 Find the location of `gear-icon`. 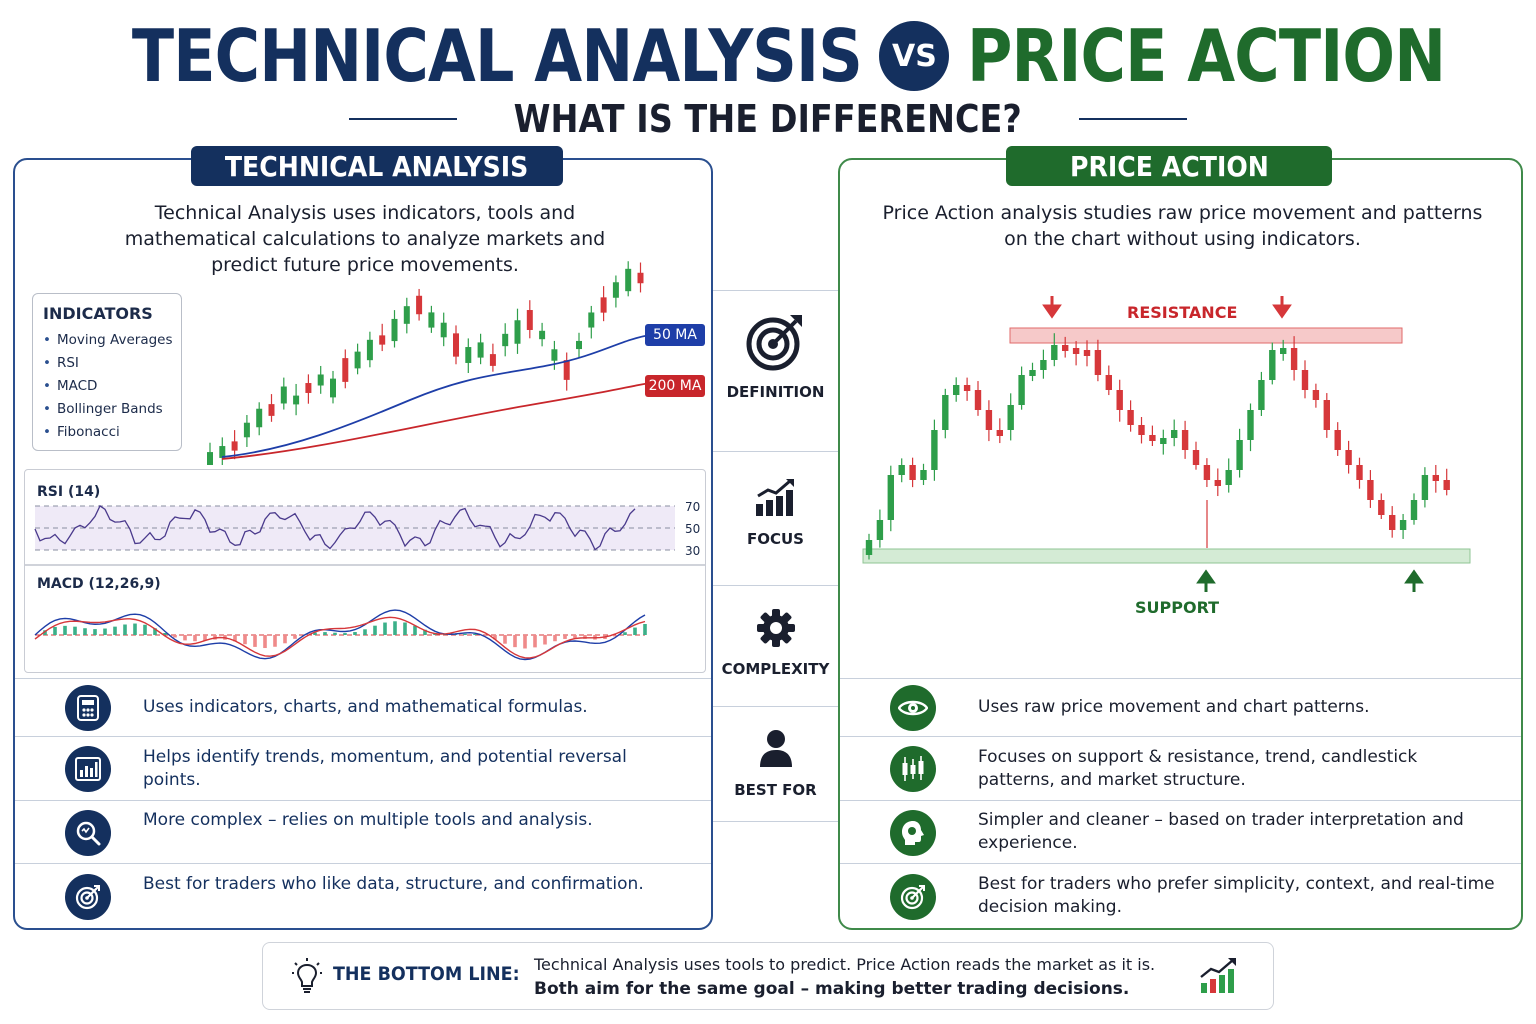

gear-icon is located at coordinates (776, 630).